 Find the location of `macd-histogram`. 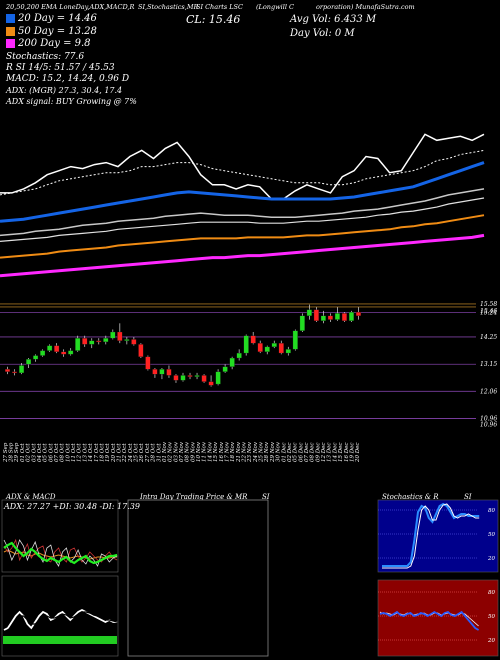

macd-histogram is located at coordinates (60, 640).